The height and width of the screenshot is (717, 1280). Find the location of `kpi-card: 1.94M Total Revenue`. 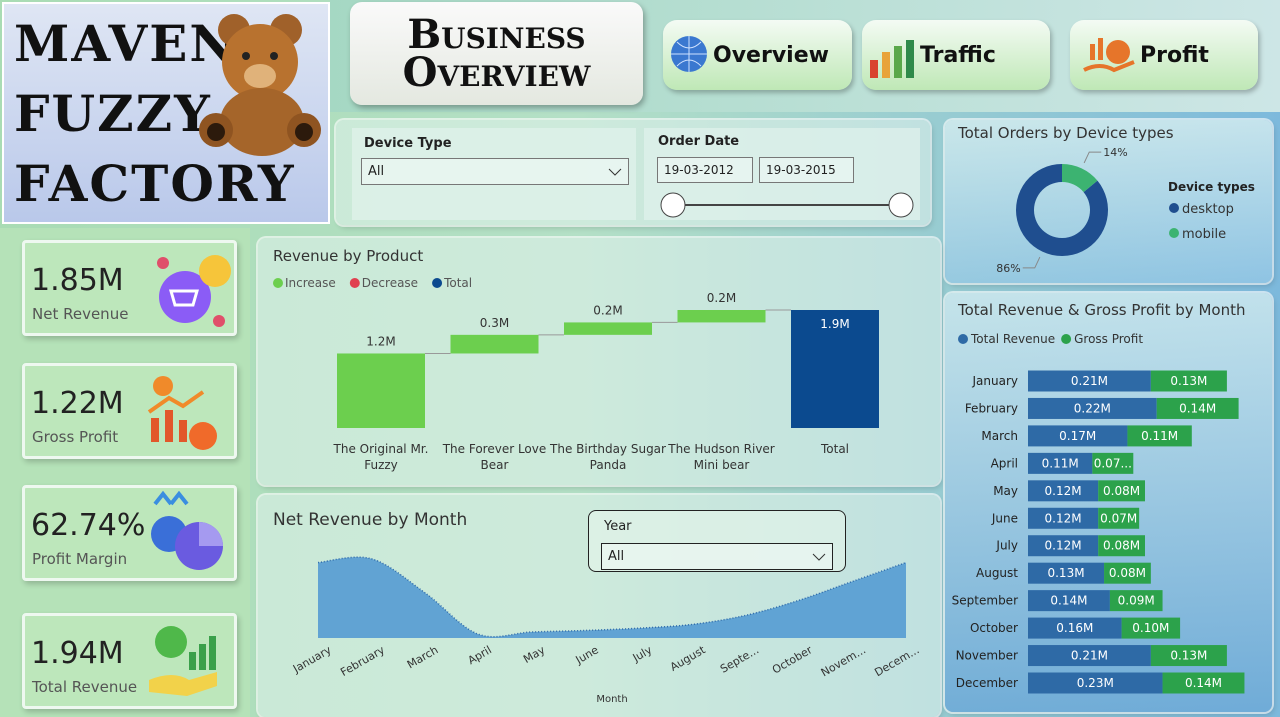

kpi-card: 1.94M Total Revenue is located at coordinates (129, 661).